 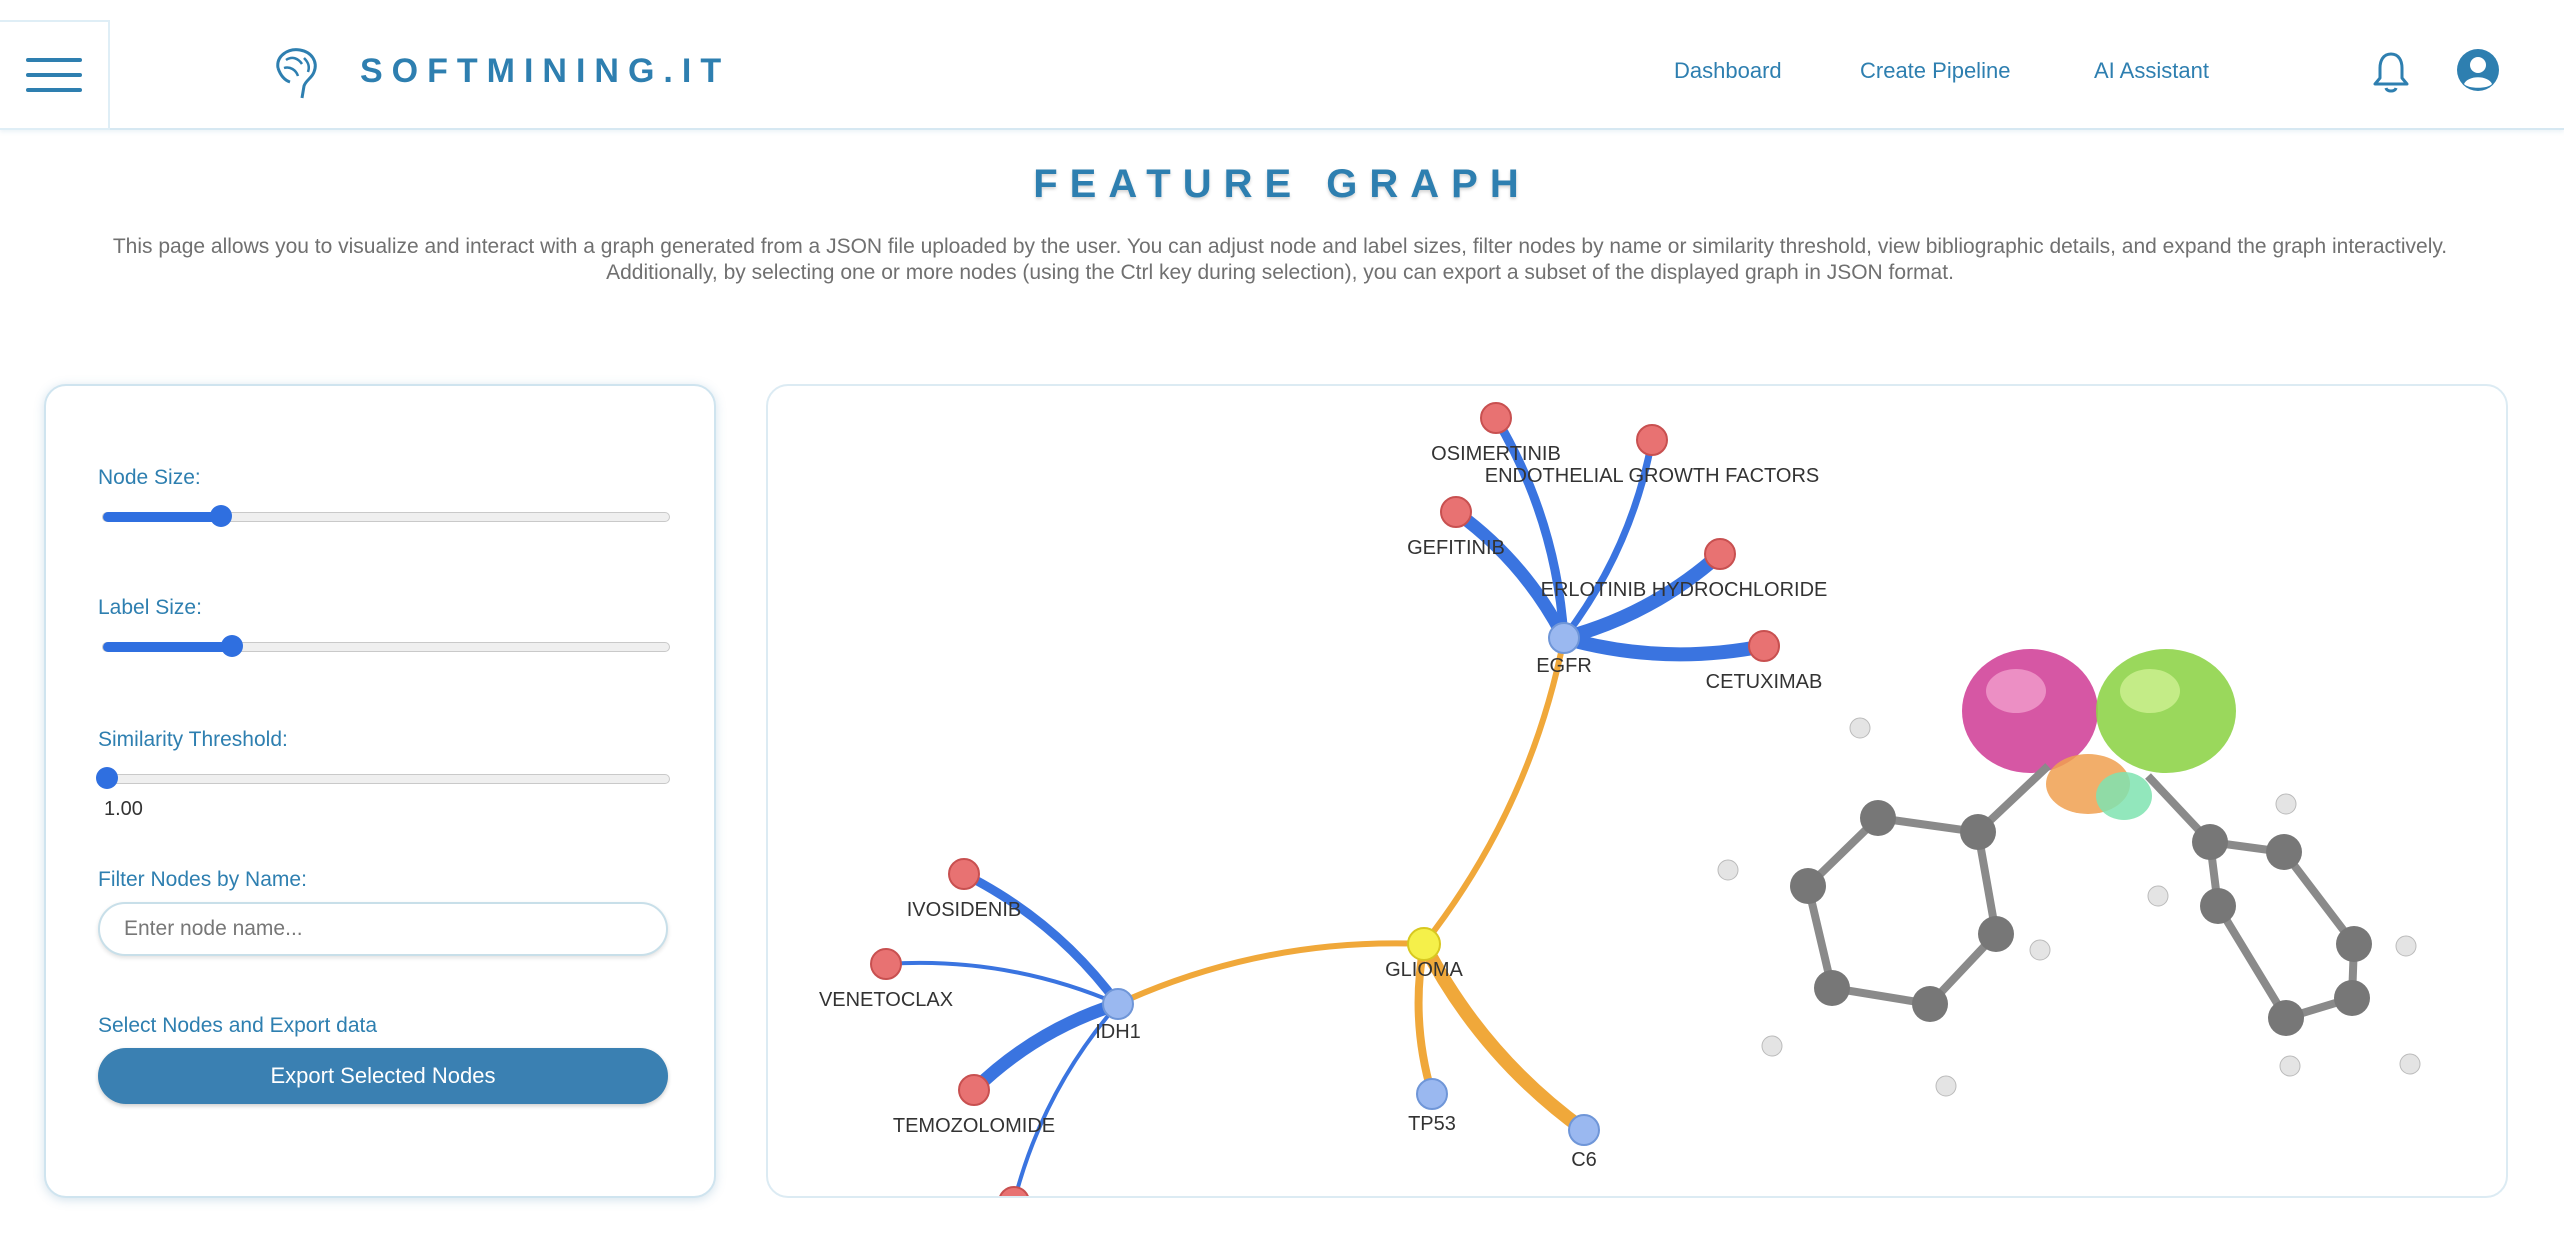 I want to click on edge-egfr-osimertinib, so click(x=1530, y=528).